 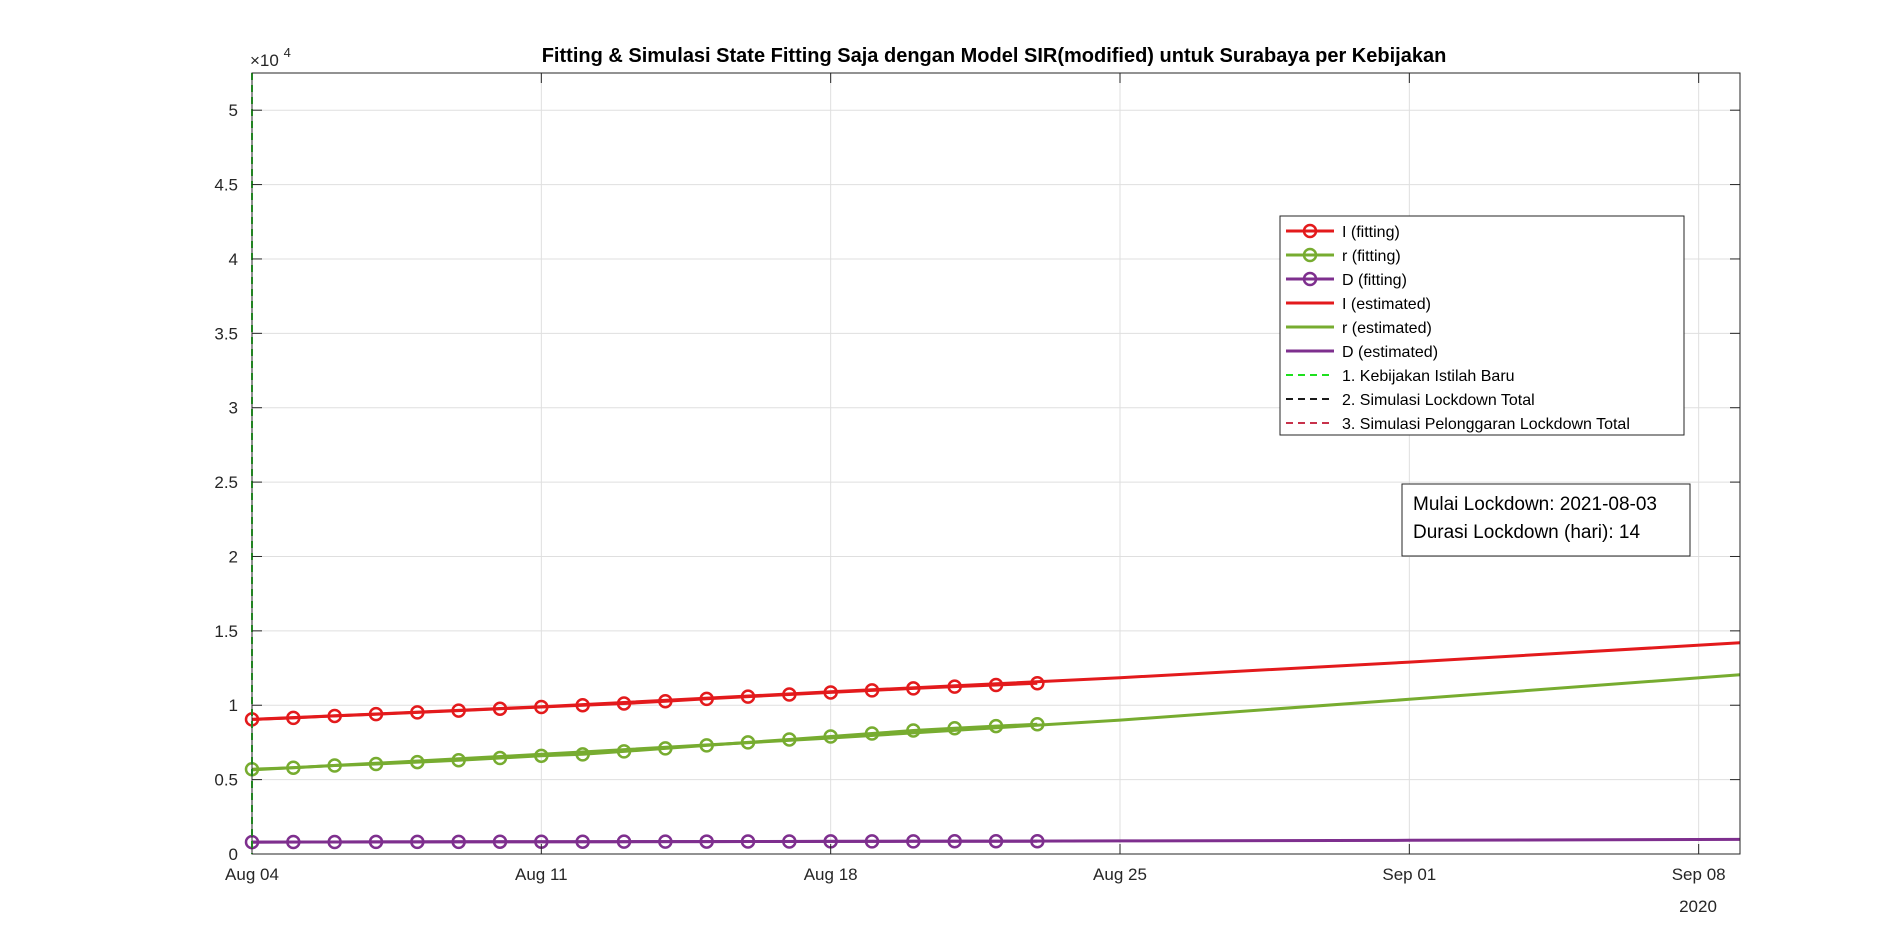 I want to click on legend-label: 1. Kebijakan Istilah Baru, so click(x=1428, y=376).